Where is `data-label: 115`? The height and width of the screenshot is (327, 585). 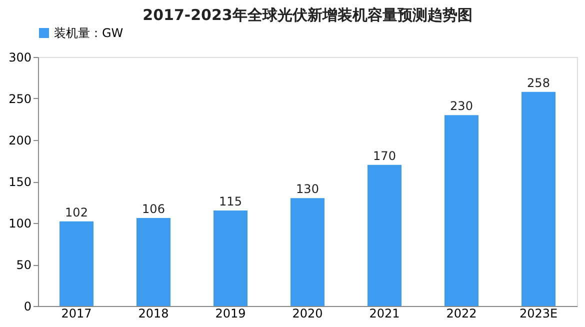 data-label: 115 is located at coordinates (230, 201).